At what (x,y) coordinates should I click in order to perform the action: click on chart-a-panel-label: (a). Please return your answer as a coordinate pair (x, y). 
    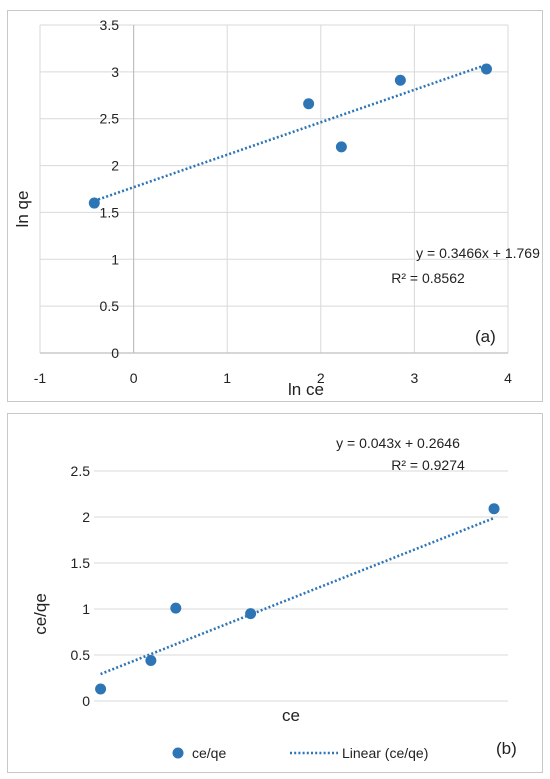
    Looking at the image, I should click on (485, 336).